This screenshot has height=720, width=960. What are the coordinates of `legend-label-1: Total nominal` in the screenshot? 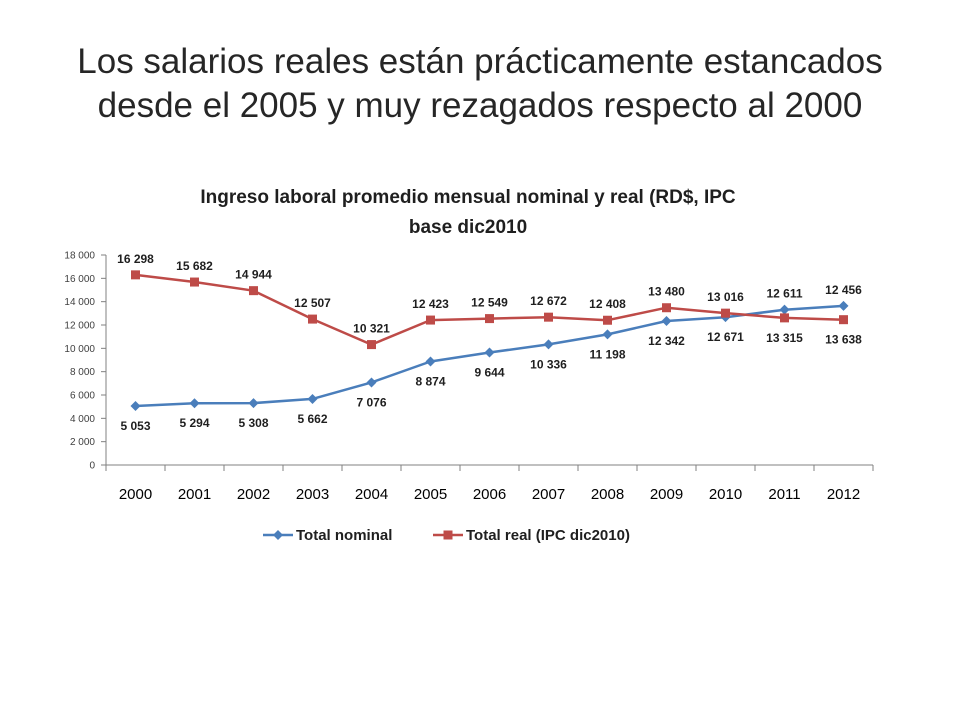 It's located at (344, 535).